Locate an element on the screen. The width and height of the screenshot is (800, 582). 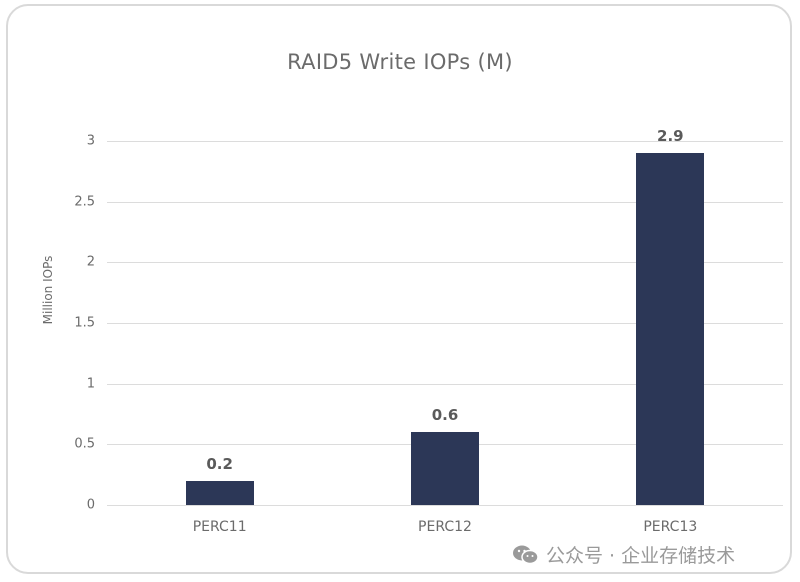
watermark: 公众号 · 企业存储技术 is located at coordinates (623, 554).